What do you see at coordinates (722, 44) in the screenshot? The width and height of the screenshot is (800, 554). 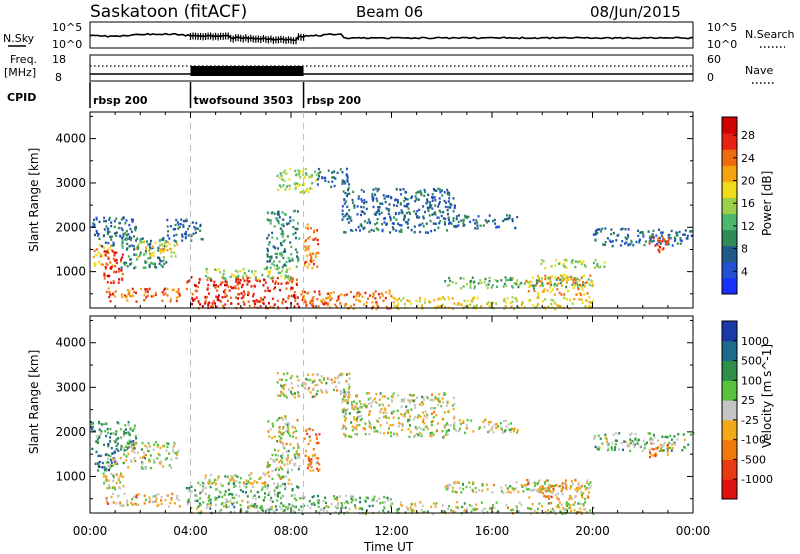 I see `nsearch-tick-bottom: 10^0` at bounding box center [722, 44].